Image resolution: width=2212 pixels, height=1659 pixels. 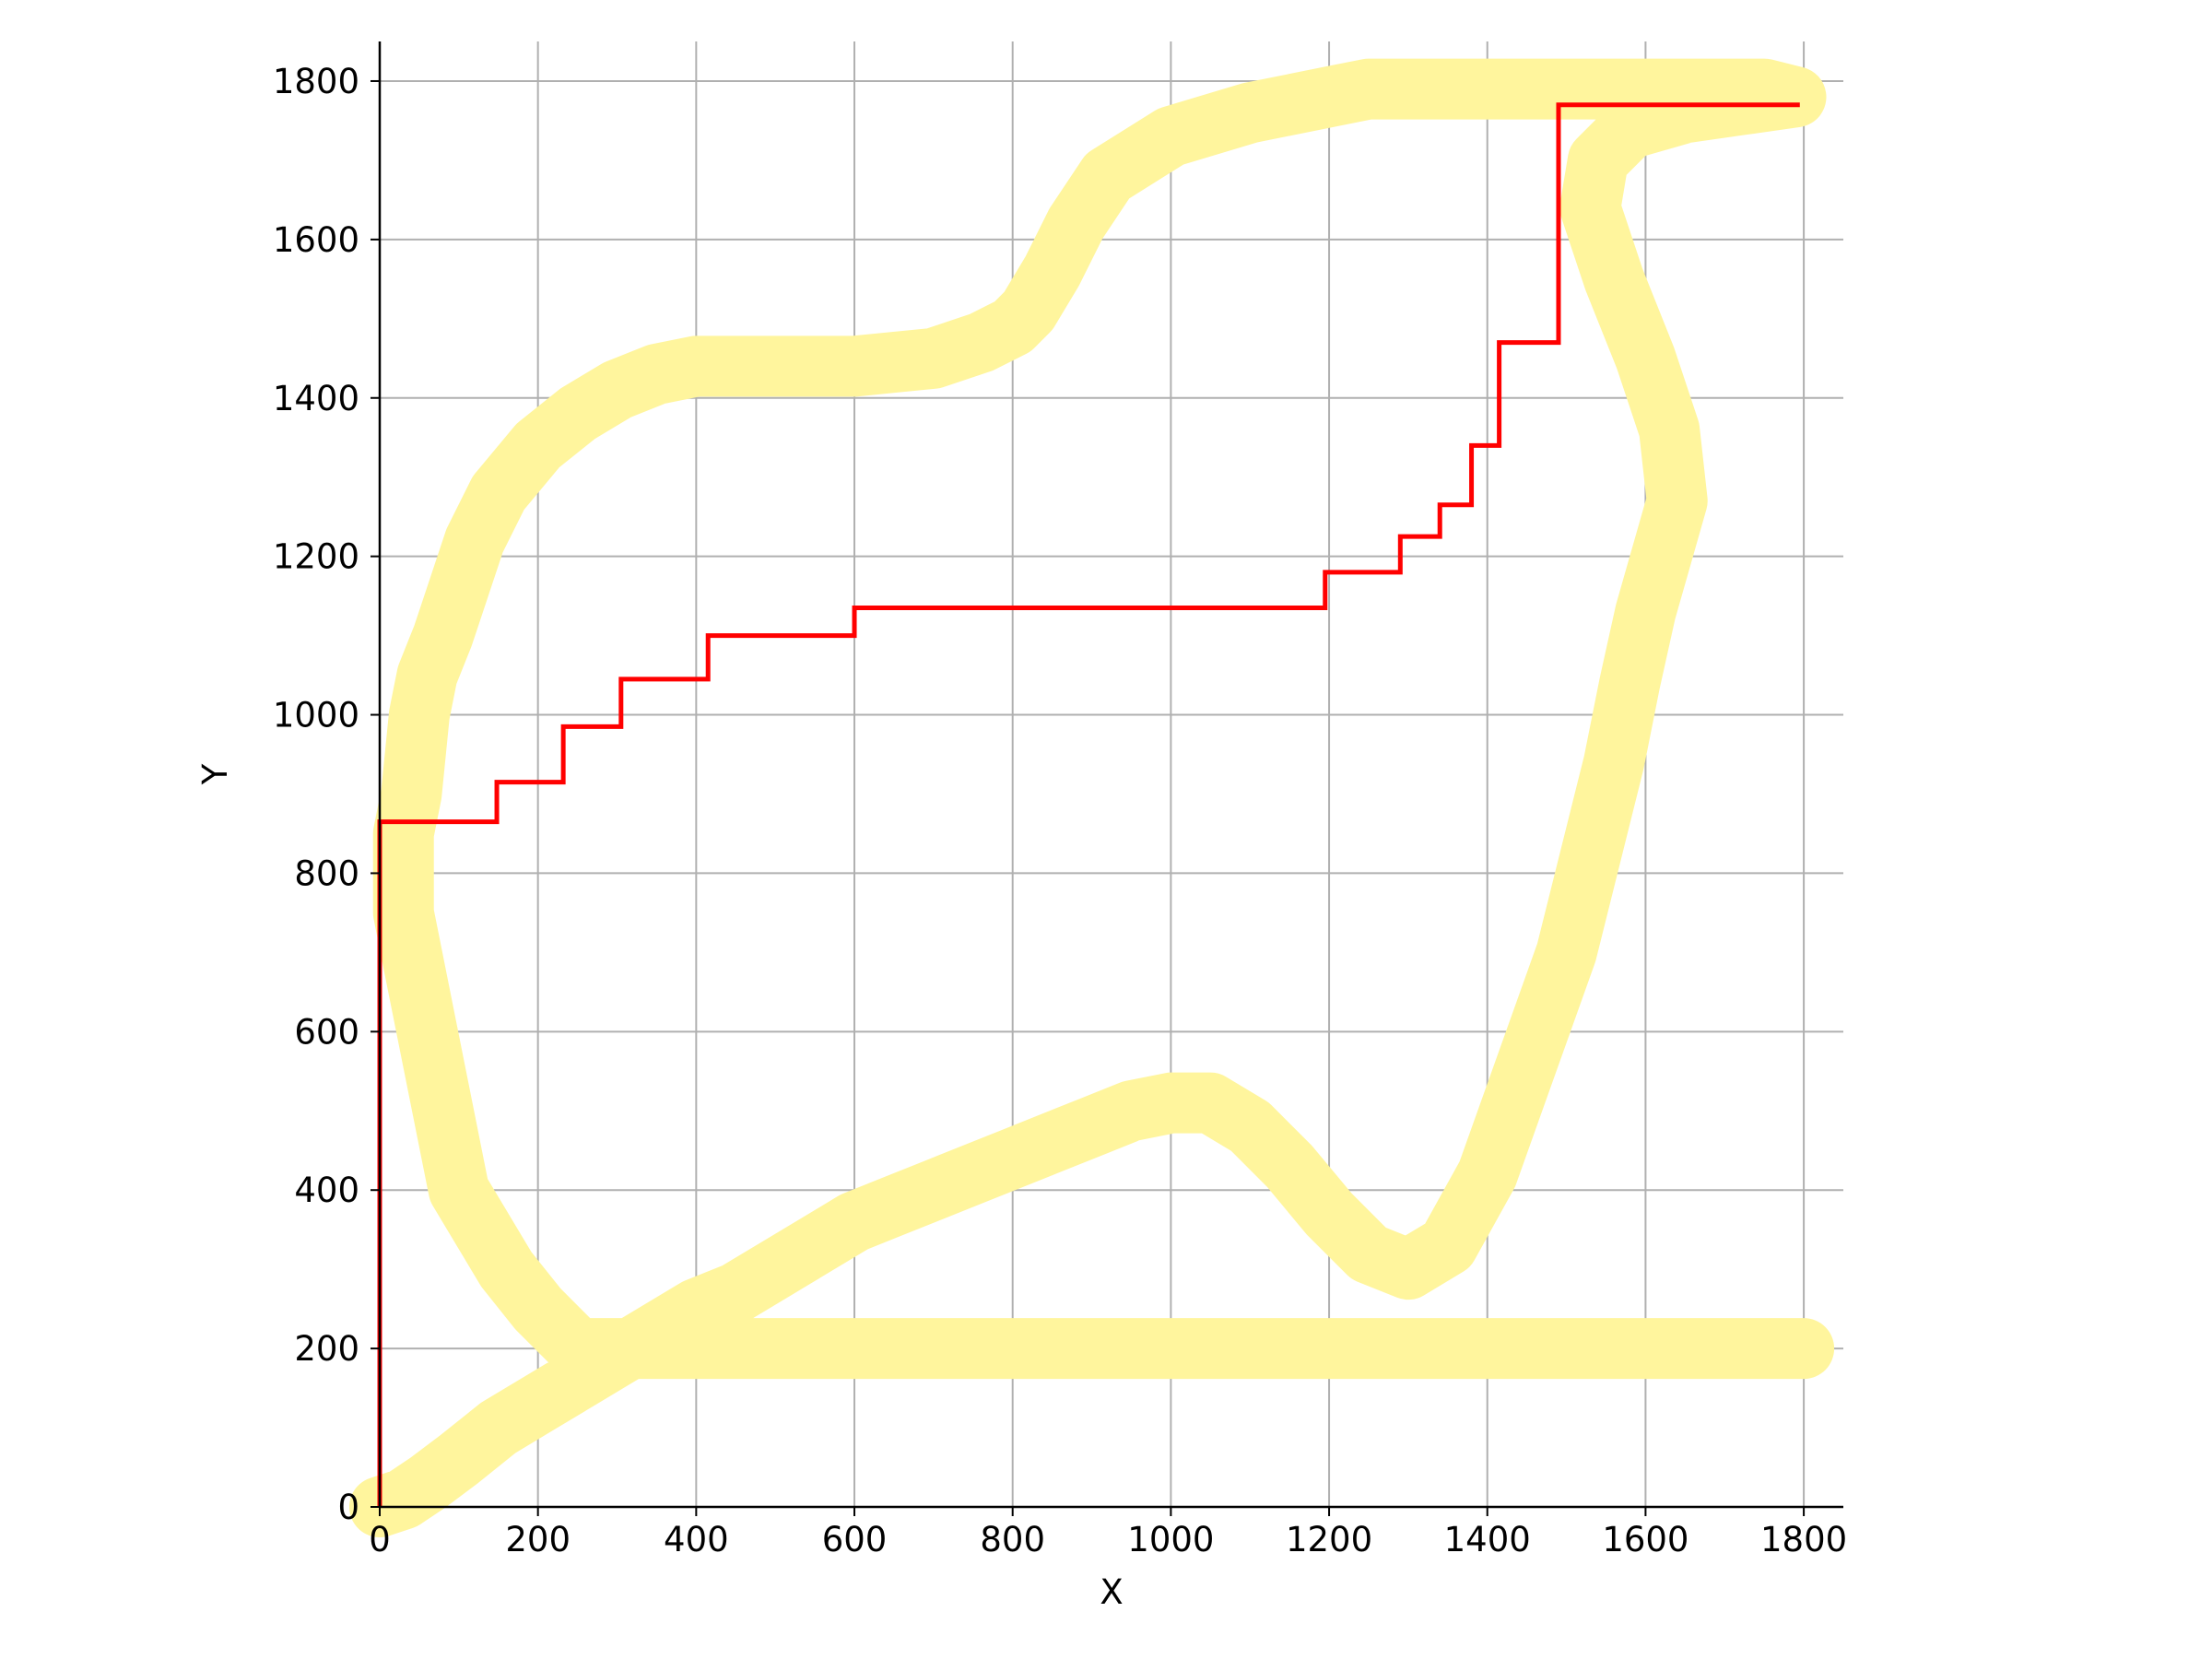 I want to click on x-tick-label: 400, so click(x=696, y=1539).